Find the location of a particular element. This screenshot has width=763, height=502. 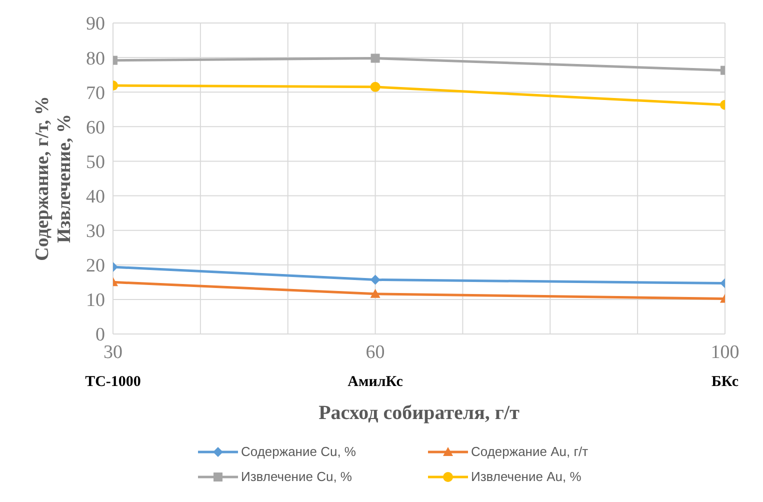

y-tick-label: 70 is located at coordinates (95, 93).